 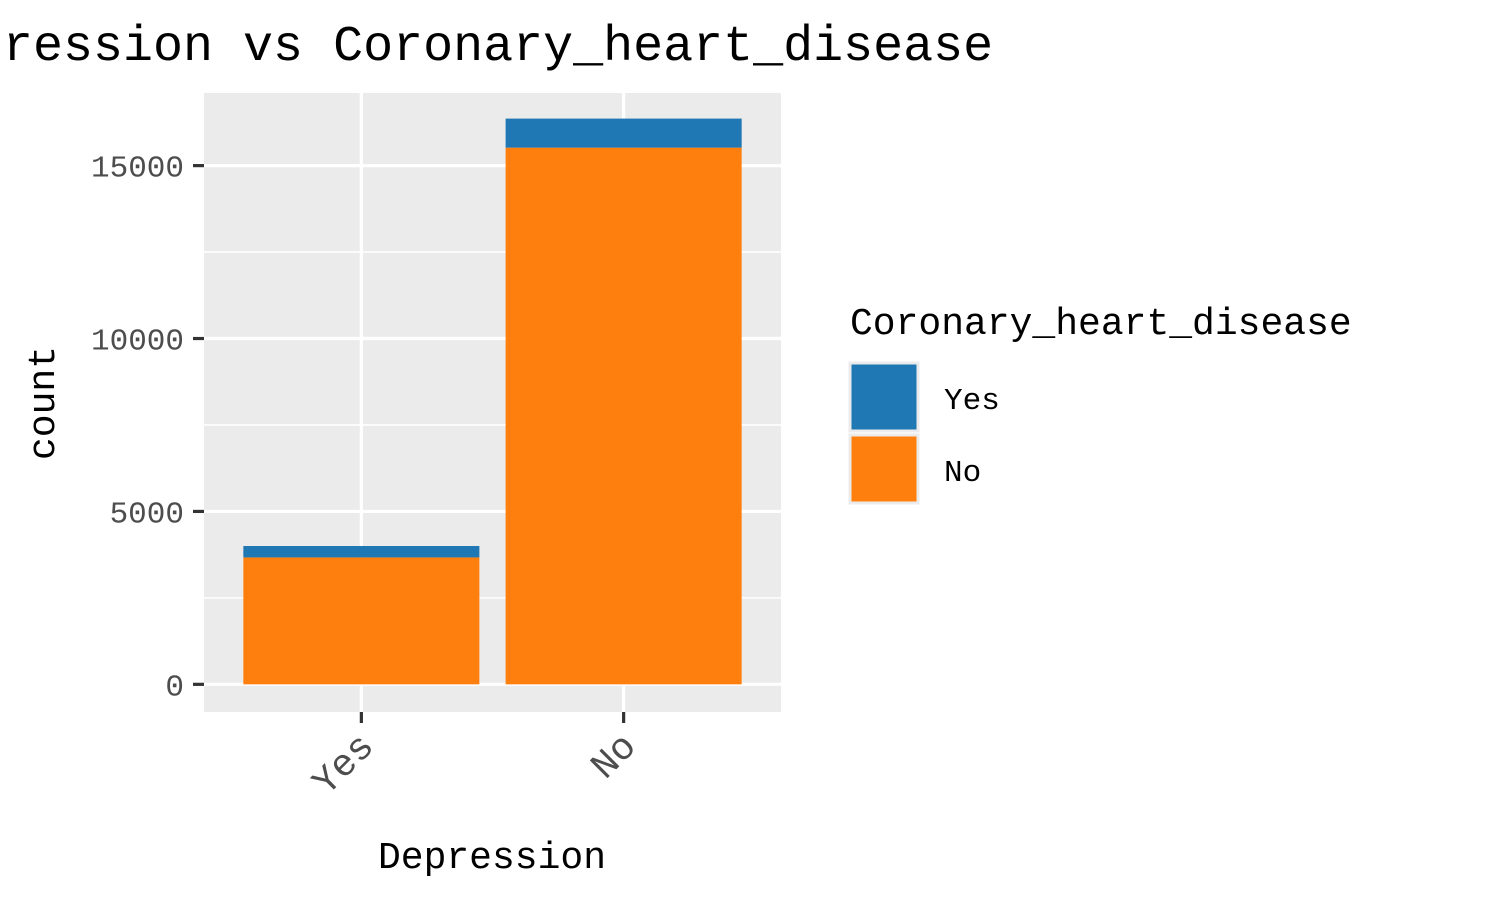 I want to click on y-tick-label: 10000, so click(x=137, y=342).